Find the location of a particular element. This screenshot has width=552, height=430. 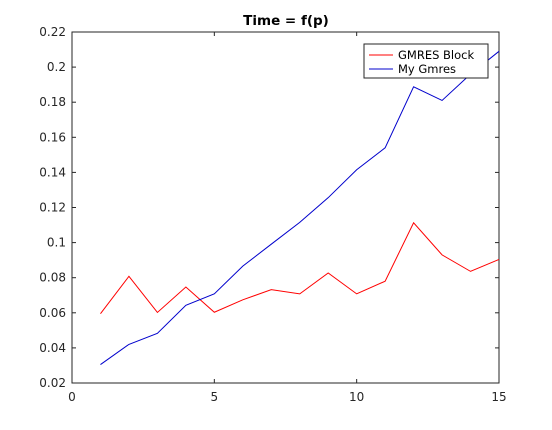

y-tick-label: 0.22 is located at coordinates (52, 32).